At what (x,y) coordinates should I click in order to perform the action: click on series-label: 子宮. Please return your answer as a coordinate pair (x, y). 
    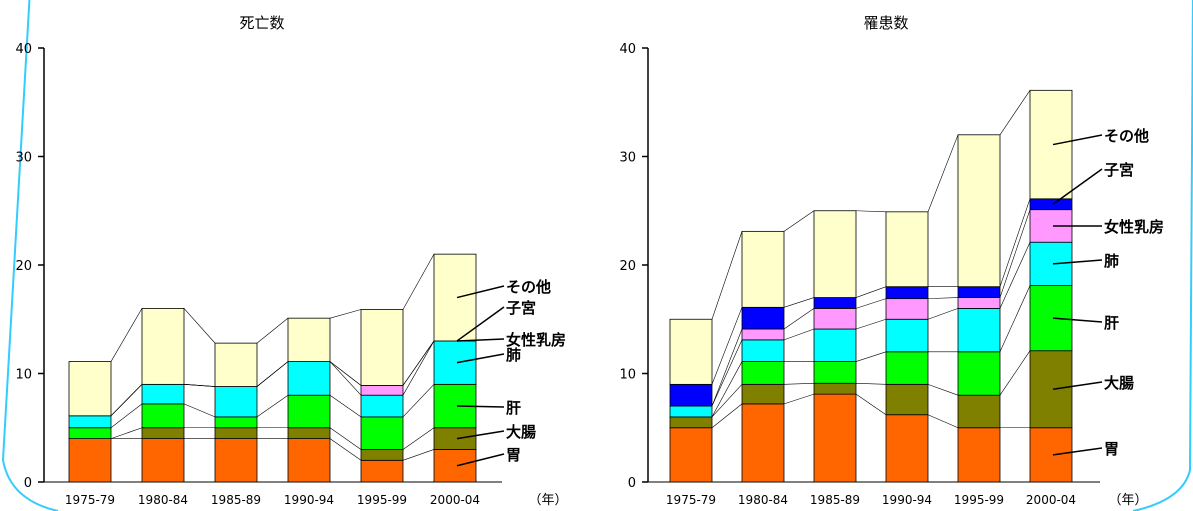
    Looking at the image, I should click on (1119, 170).